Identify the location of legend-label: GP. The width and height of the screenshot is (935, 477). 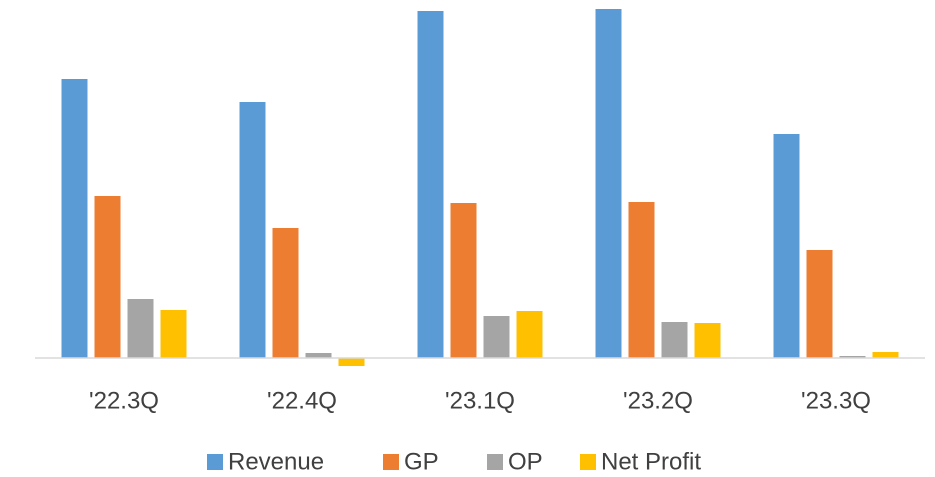
(421, 461).